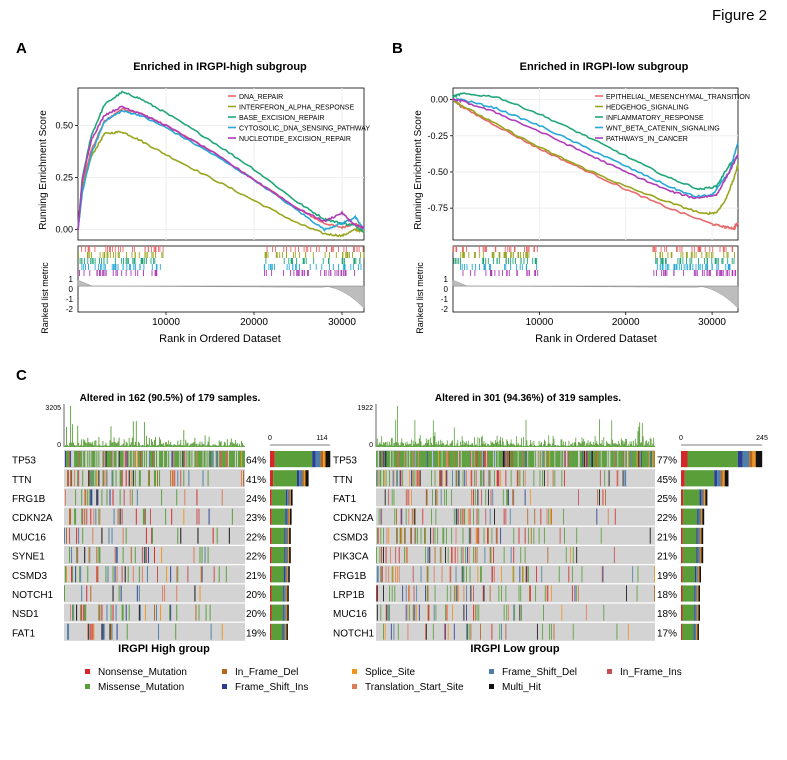 This screenshot has height=760, width=787. What do you see at coordinates (32, 518) in the screenshot?
I see `onco-0-gene-label: CDKN2A` at bounding box center [32, 518].